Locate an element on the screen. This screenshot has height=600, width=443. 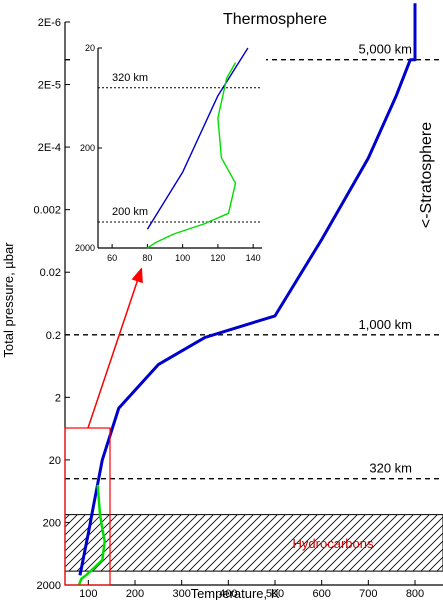
y-tick-label: 2000 is located at coordinates (49, 586).